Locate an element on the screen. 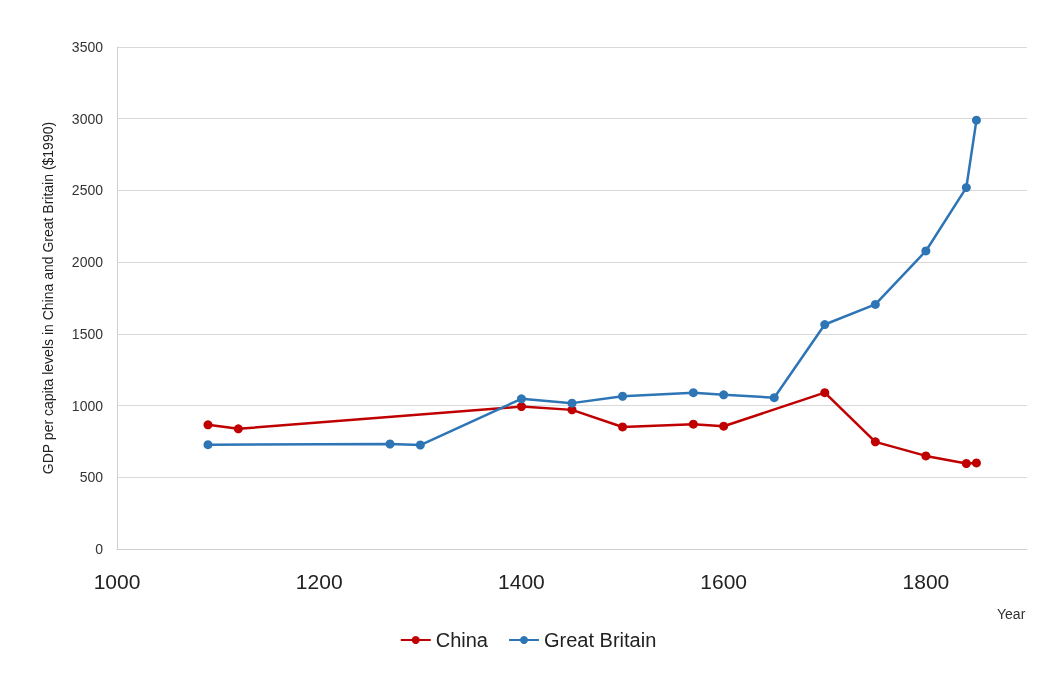 The image size is (1056, 681). y-tick-label: 0 is located at coordinates (99, 549).